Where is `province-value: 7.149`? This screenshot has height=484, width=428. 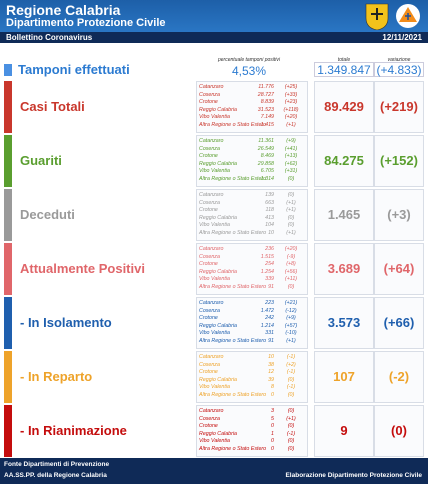 province-value: 7.149 is located at coordinates (267, 117).